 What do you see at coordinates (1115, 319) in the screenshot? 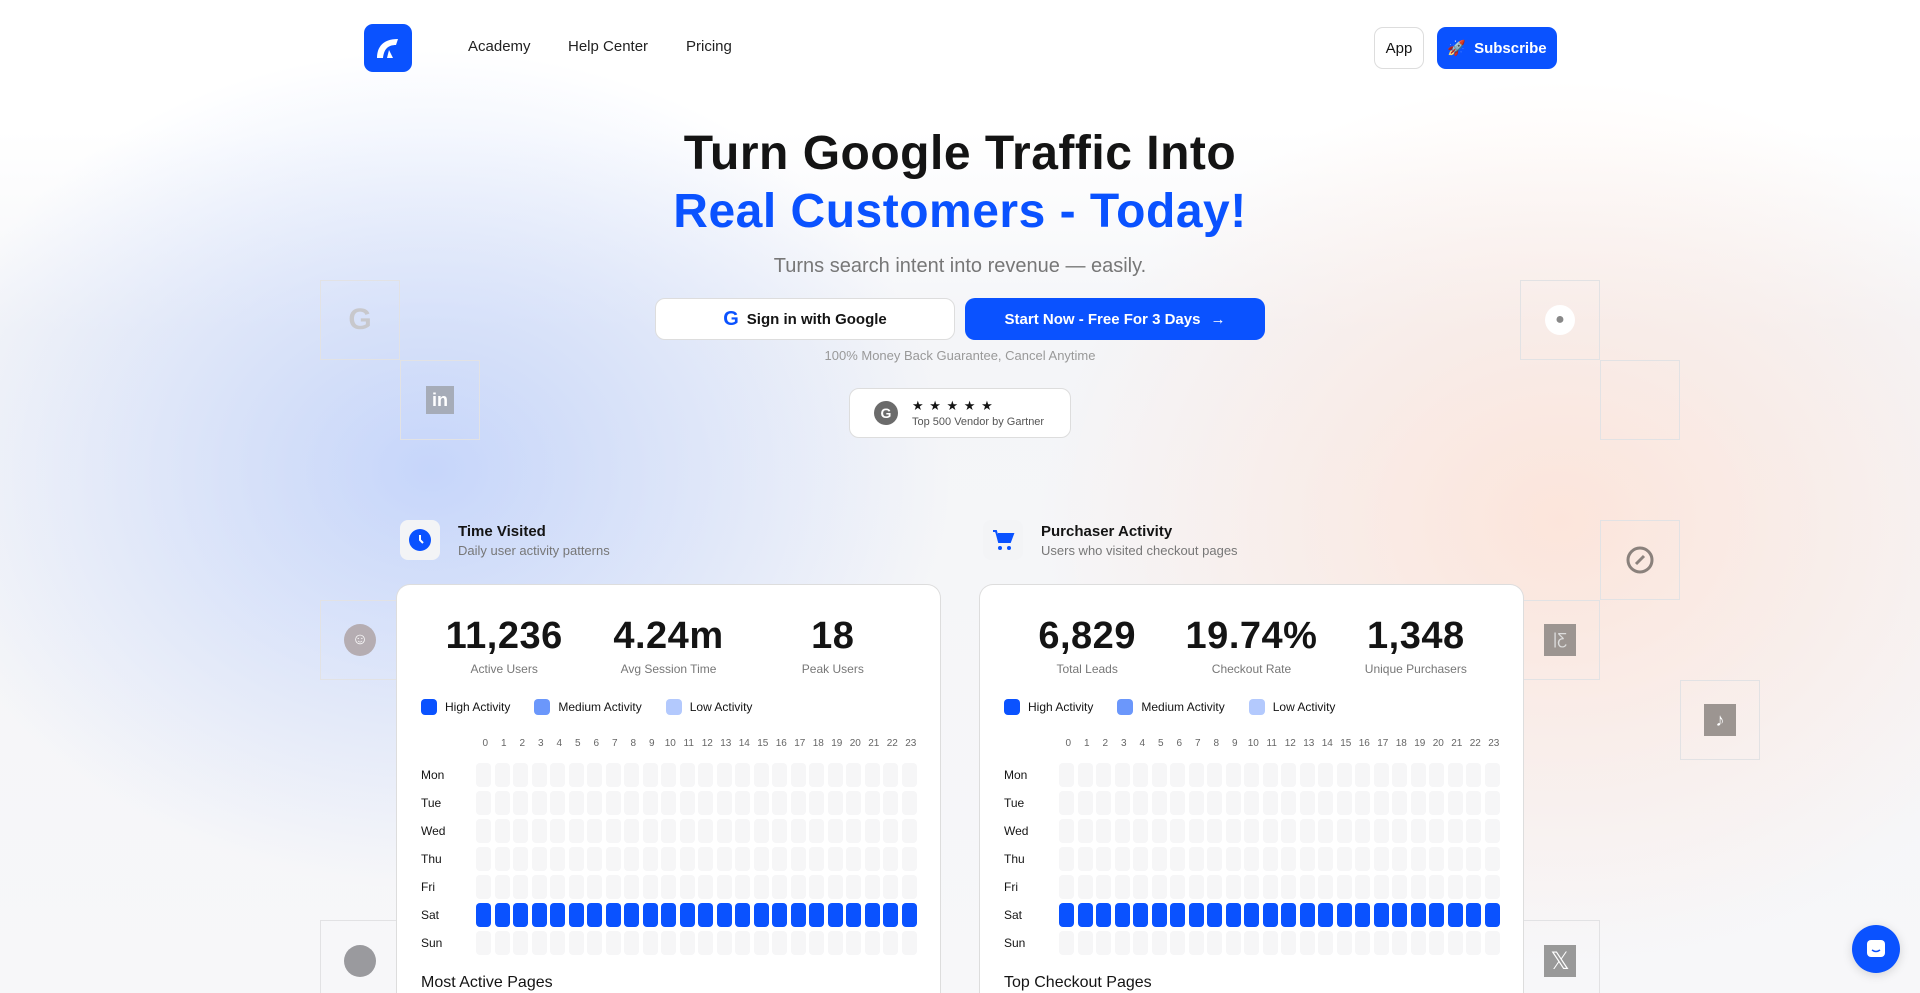
I see `start-now-button: Start Now - Free For 3 Days →` at bounding box center [1115, 319].